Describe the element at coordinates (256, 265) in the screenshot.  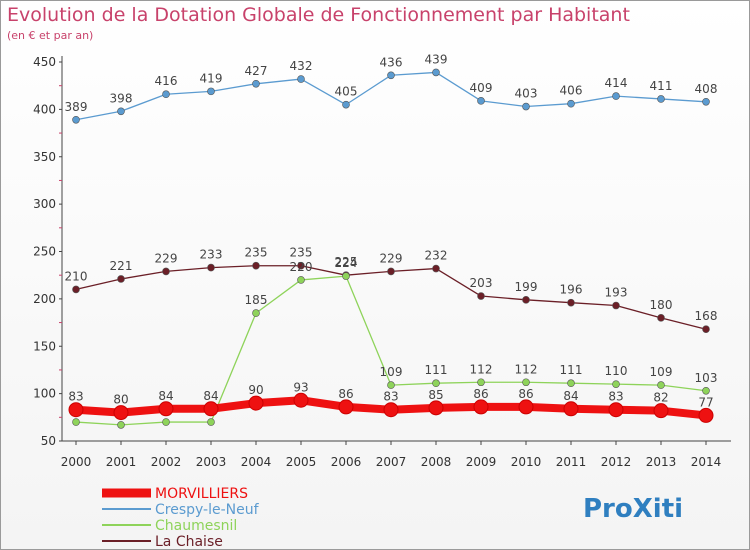
I see `point-la-chaise-2004` at that location.